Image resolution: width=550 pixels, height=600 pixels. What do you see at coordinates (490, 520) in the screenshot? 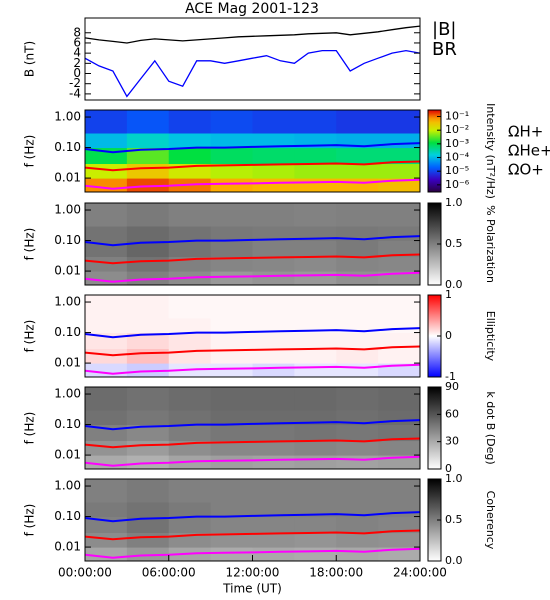
I see `colorbar-label: Coherency` at bounding box center [490, 520].